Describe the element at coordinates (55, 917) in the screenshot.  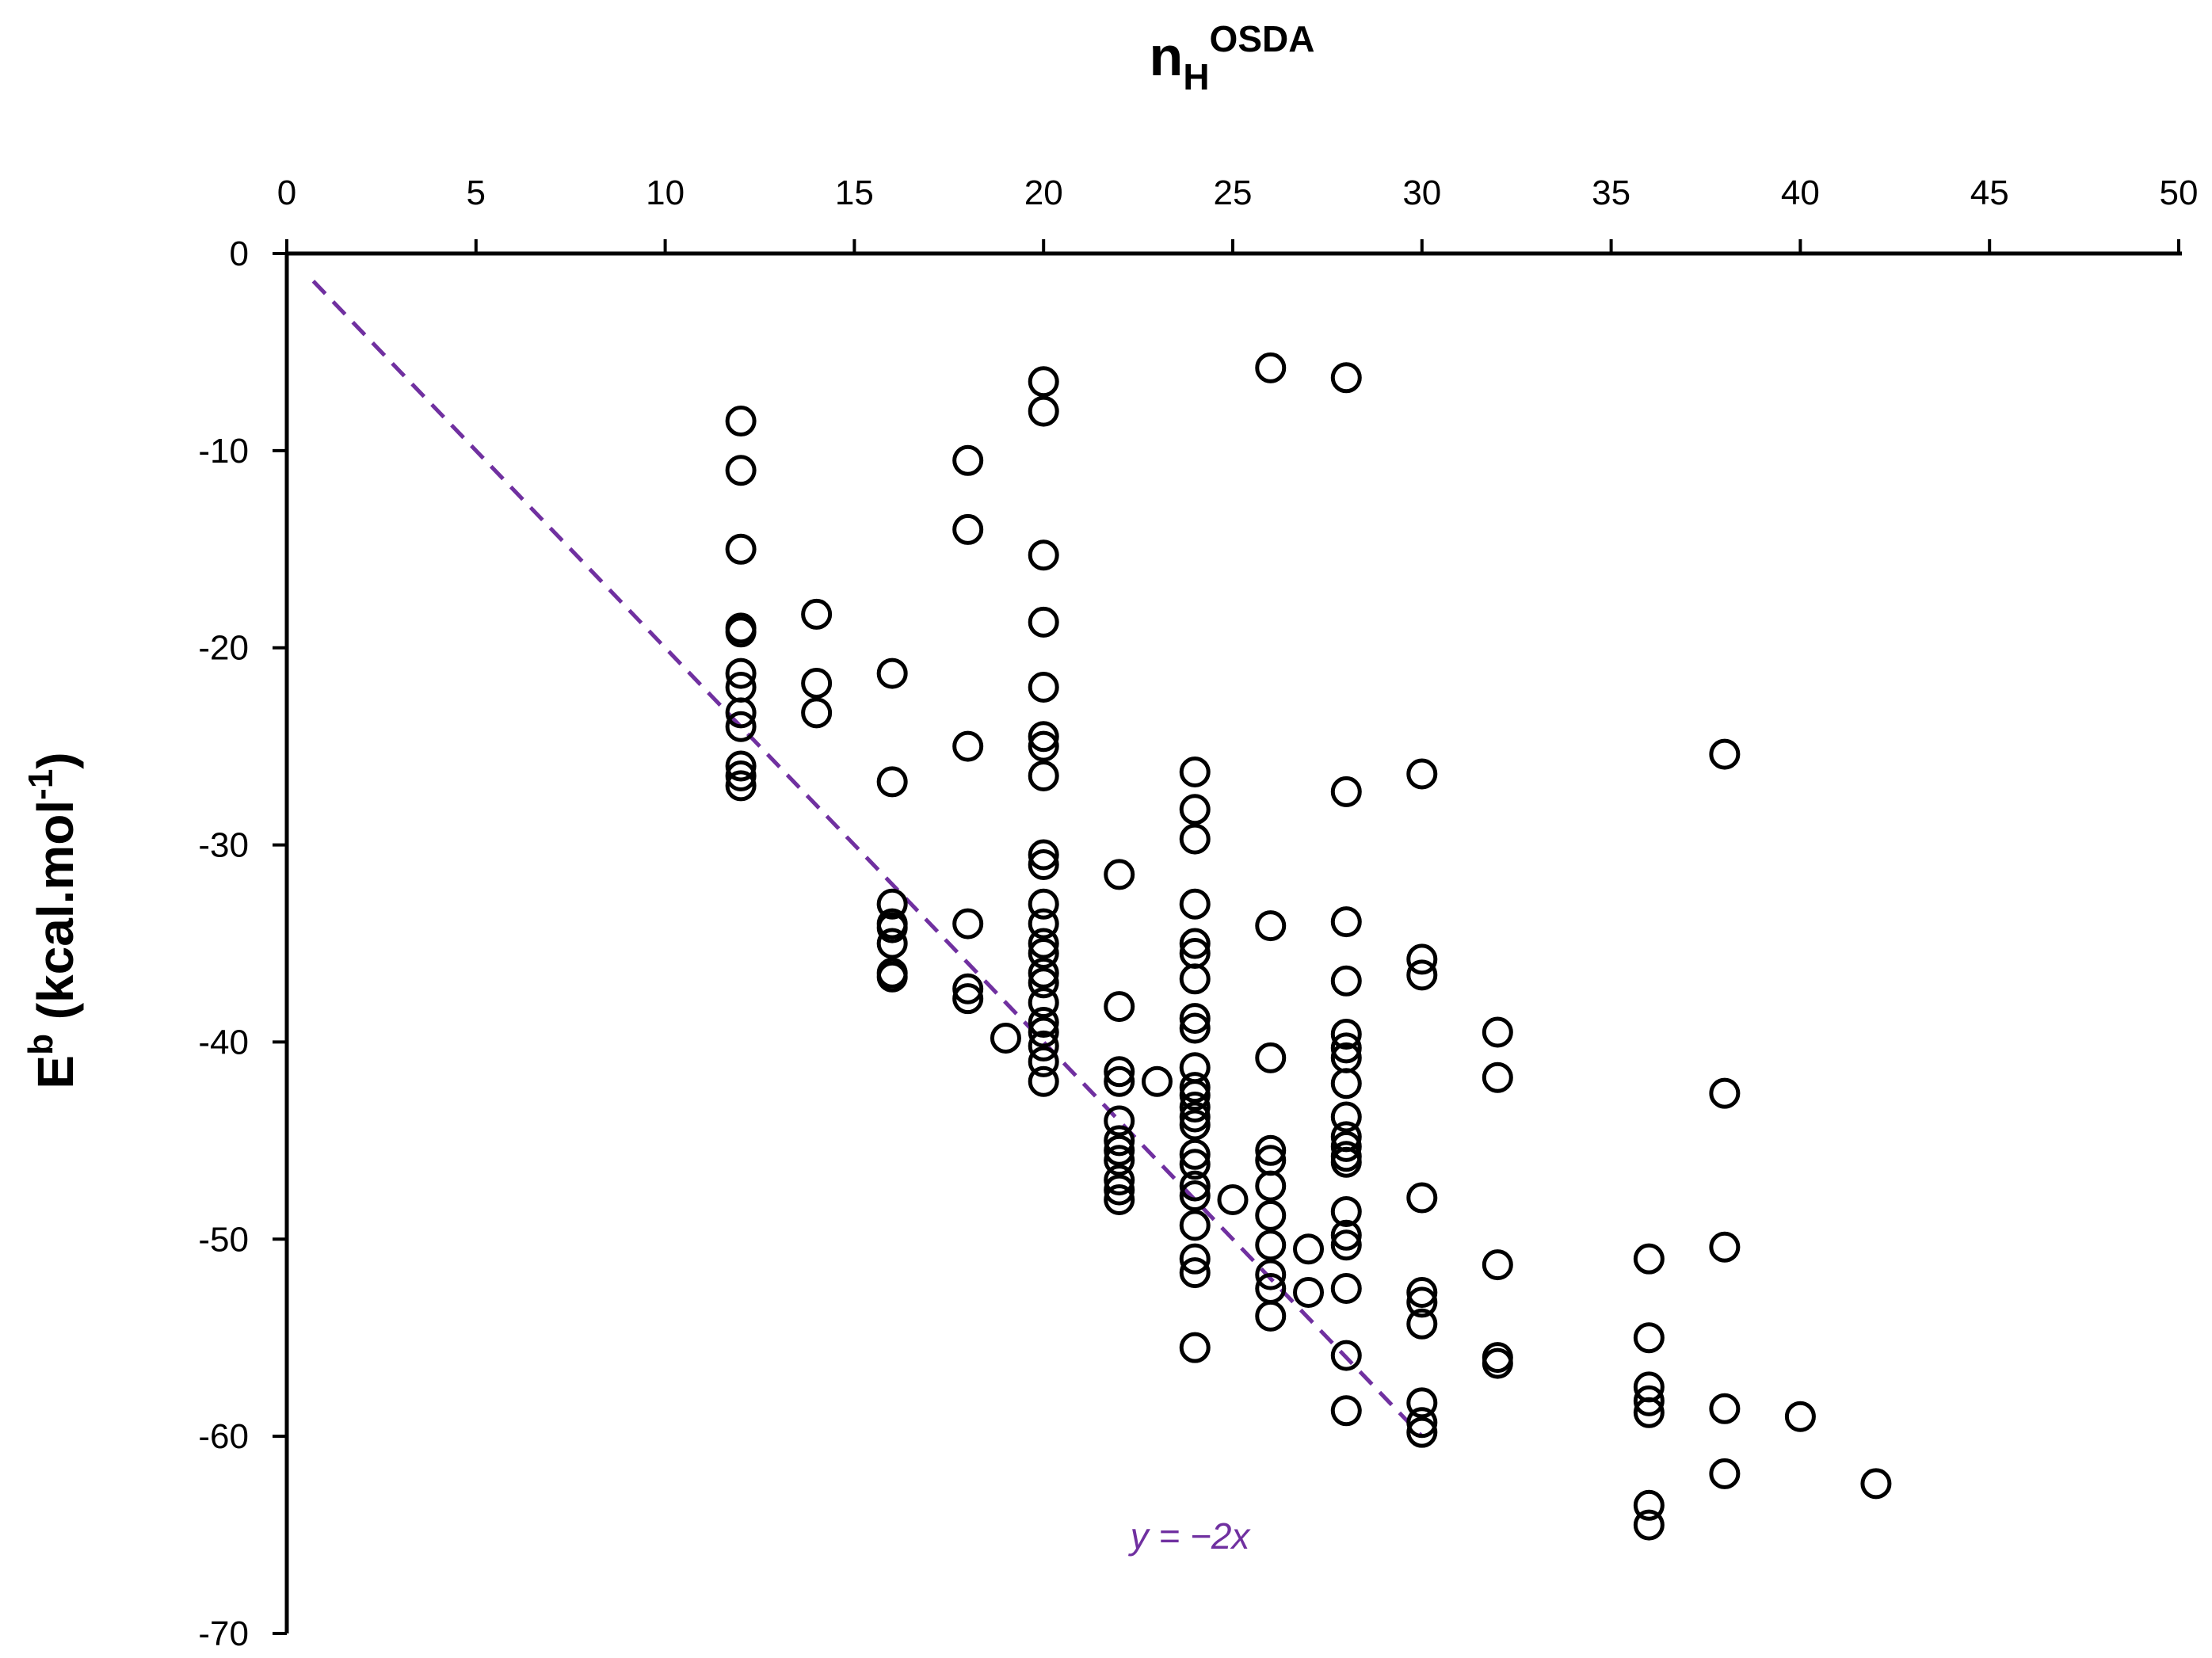
I see `y-axis-title-unit: (kcal.mol` at that location.